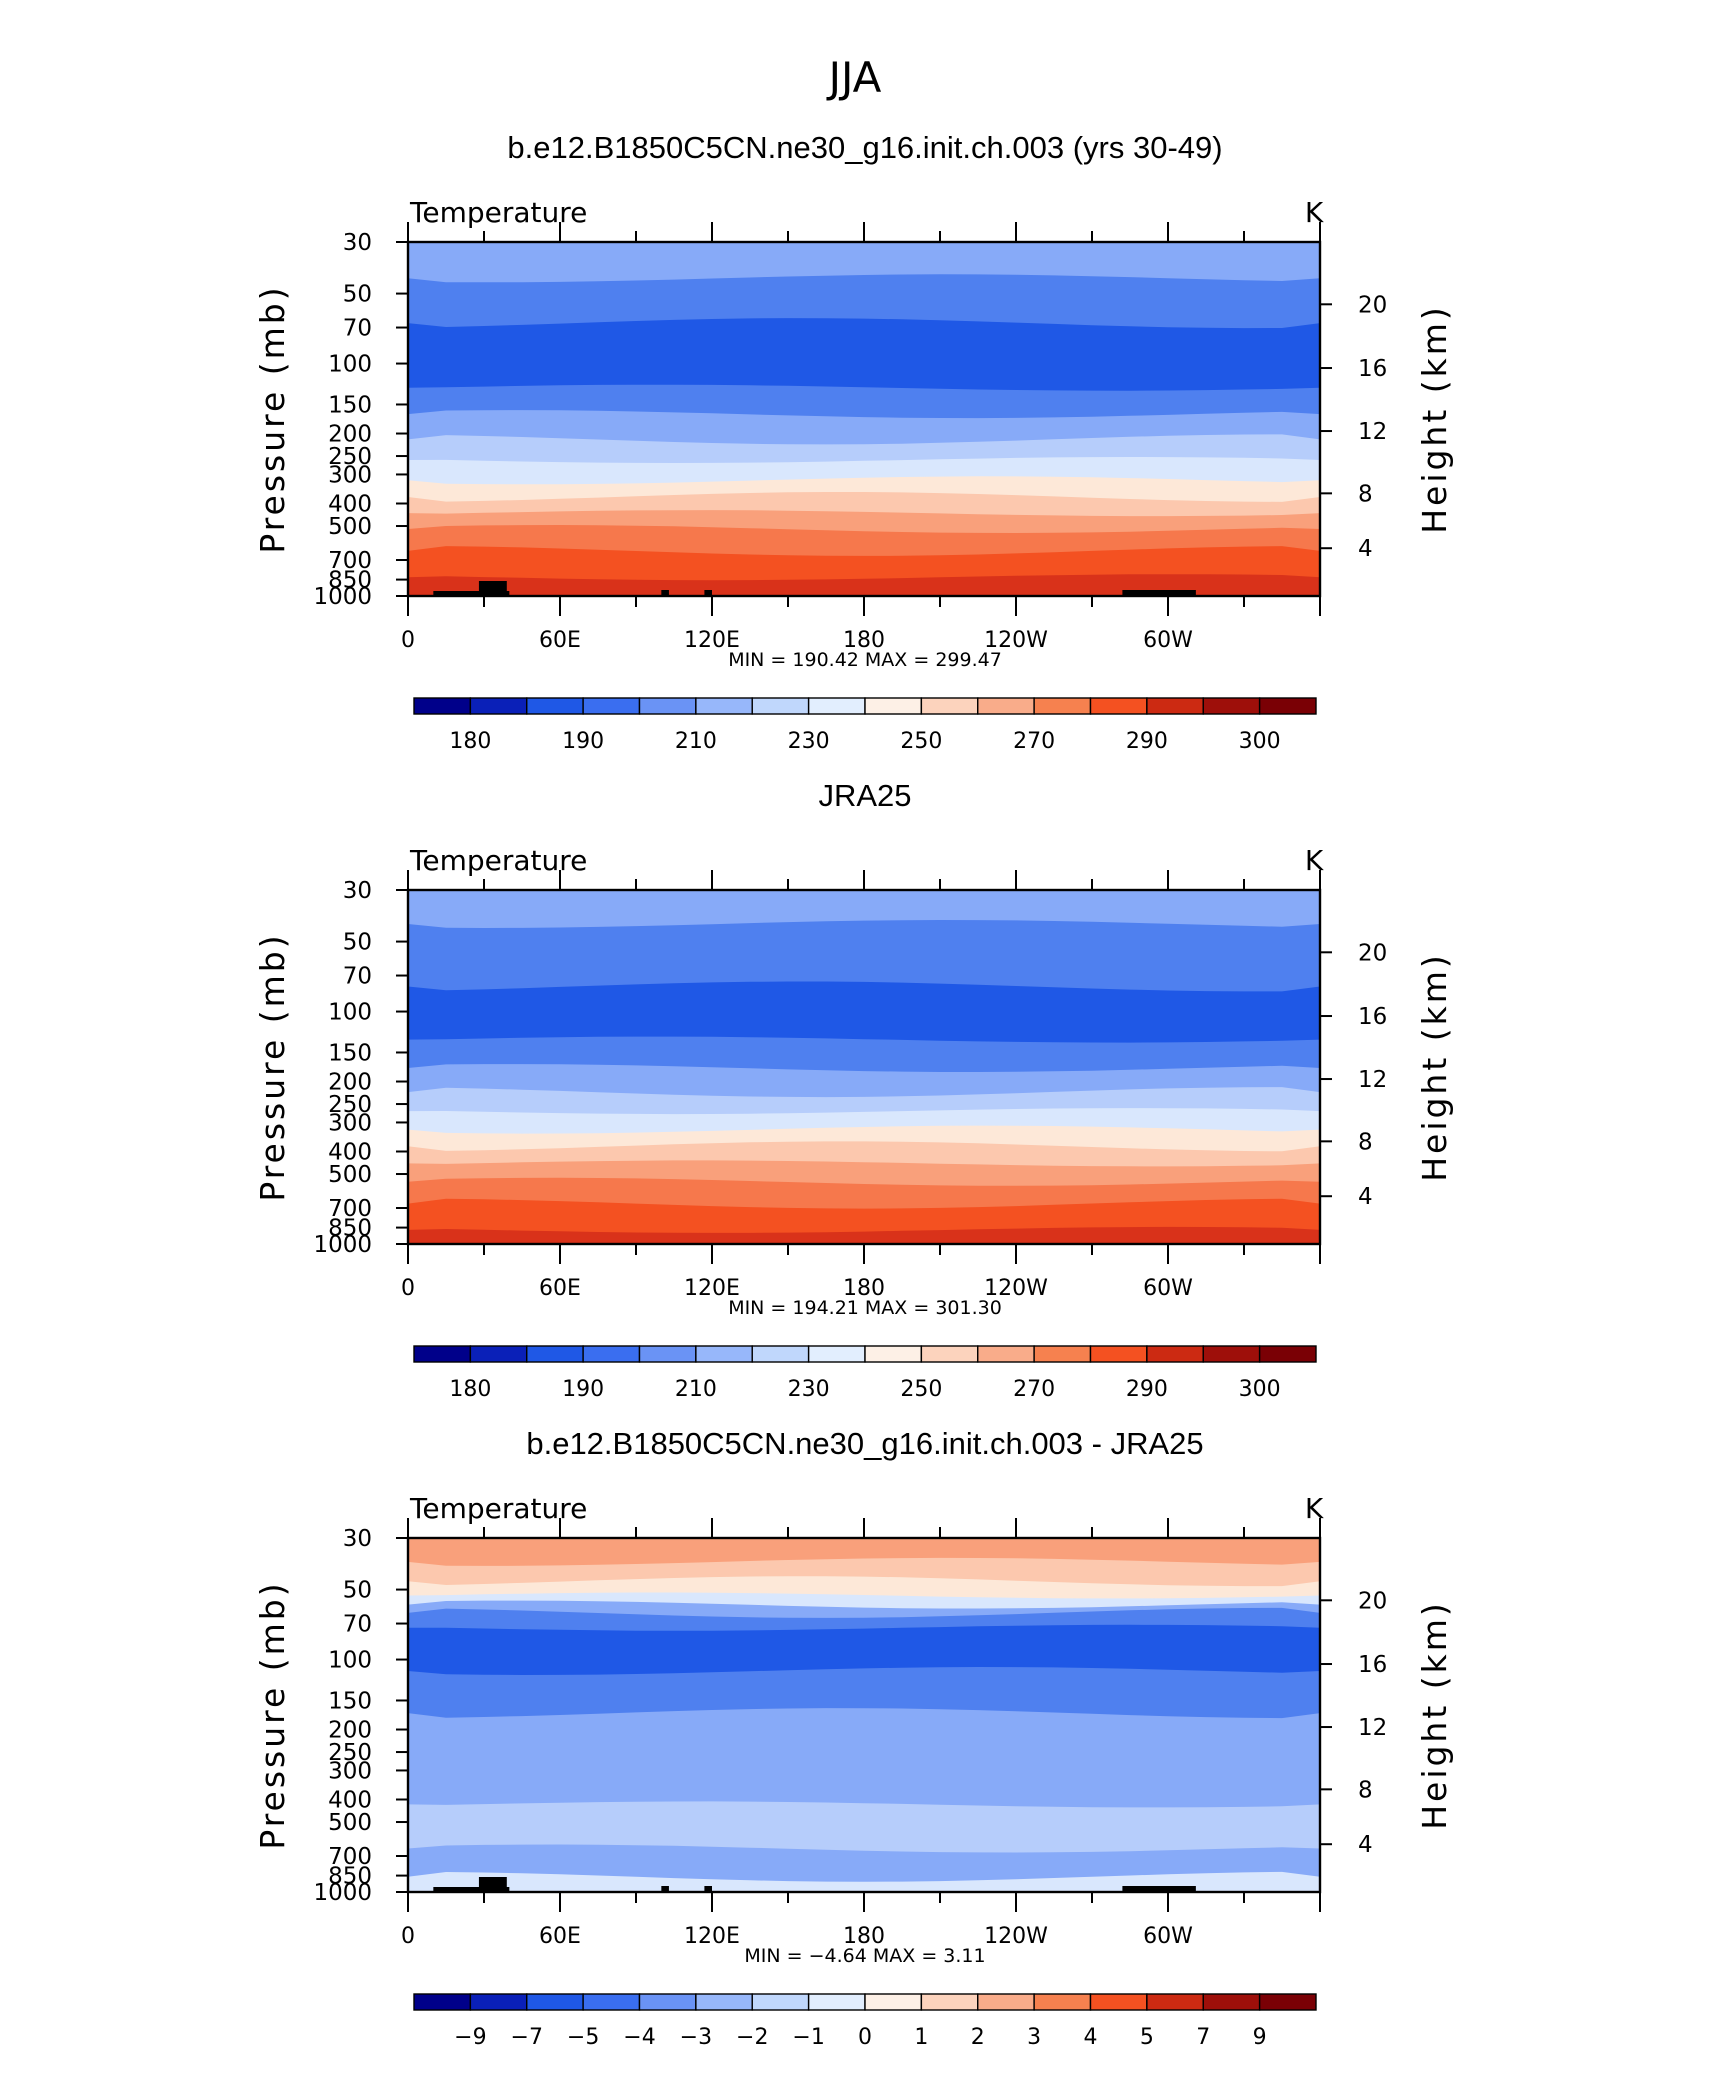  What do you see at coordinates (921, 2037) in the screenshot?
I see `colorbar-label: 1` at bounding box center [921, 2037].